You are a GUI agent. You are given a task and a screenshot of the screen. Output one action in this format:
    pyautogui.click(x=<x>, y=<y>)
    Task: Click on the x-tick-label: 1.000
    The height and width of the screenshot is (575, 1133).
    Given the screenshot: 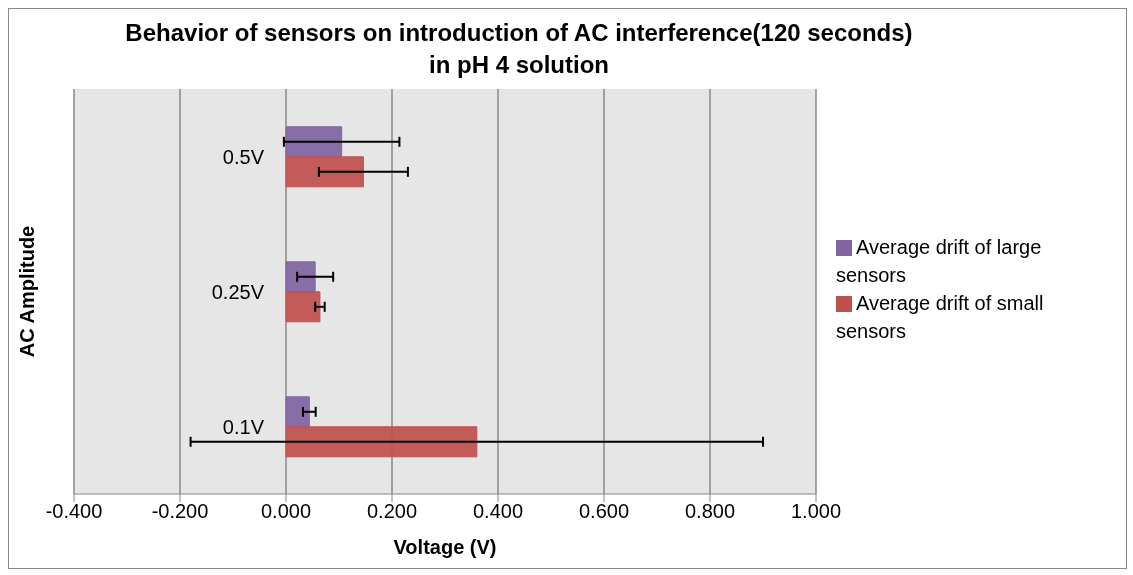 What is the action you would take?
    pyautogui.click(x=816, y=511)
    